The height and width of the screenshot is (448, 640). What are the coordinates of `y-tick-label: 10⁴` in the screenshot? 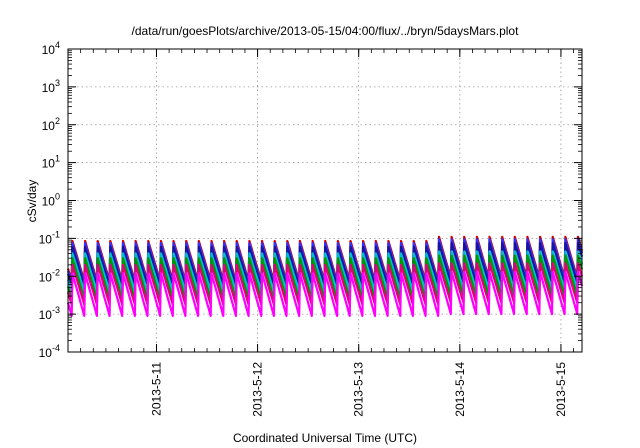 It's located at (51, 48).